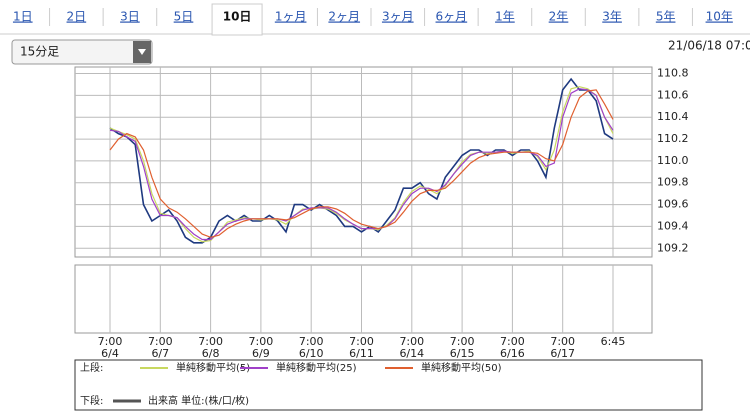 The width and height of the screenshot is (750, 412). I want to click on tab: 1ヶ月, so click(291, 17).